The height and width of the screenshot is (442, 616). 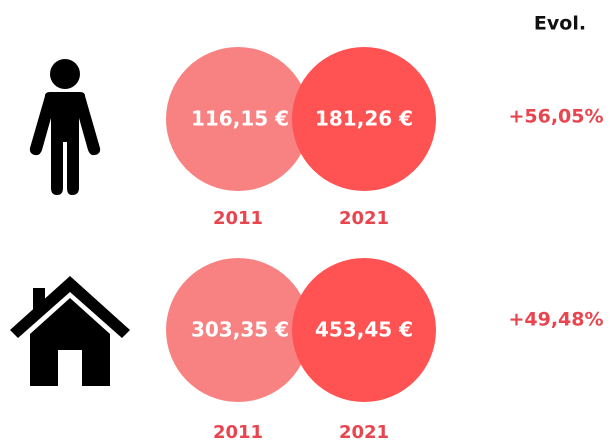 I want to click on amount: 453,45 €, so click(x=364, y=330).